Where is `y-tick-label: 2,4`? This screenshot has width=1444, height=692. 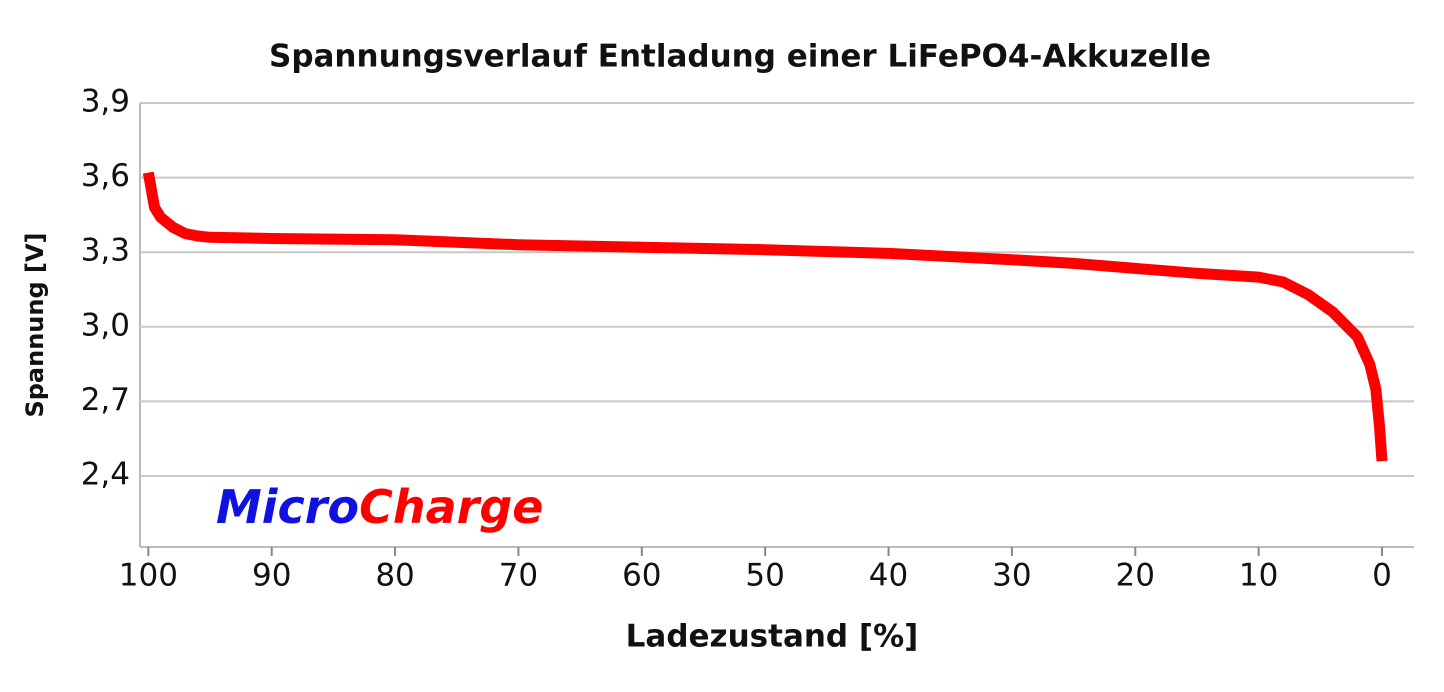
y-tick-label: 2,4 is located at coordinates (105, 475).